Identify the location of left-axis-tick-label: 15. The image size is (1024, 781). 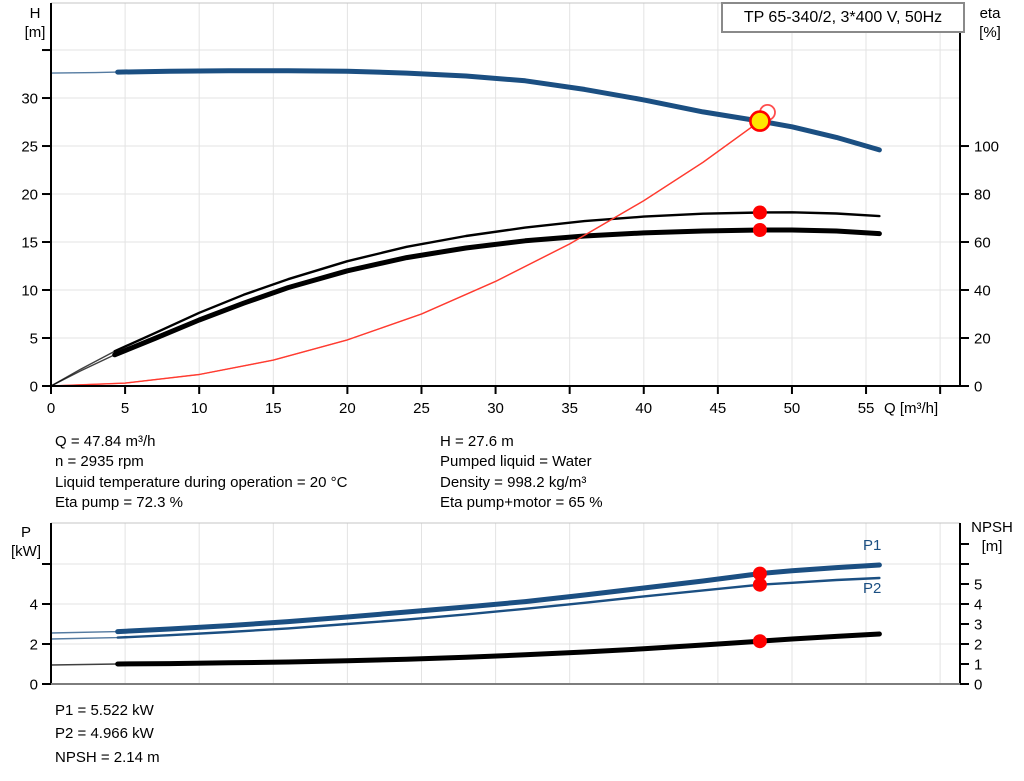
(29, 243).